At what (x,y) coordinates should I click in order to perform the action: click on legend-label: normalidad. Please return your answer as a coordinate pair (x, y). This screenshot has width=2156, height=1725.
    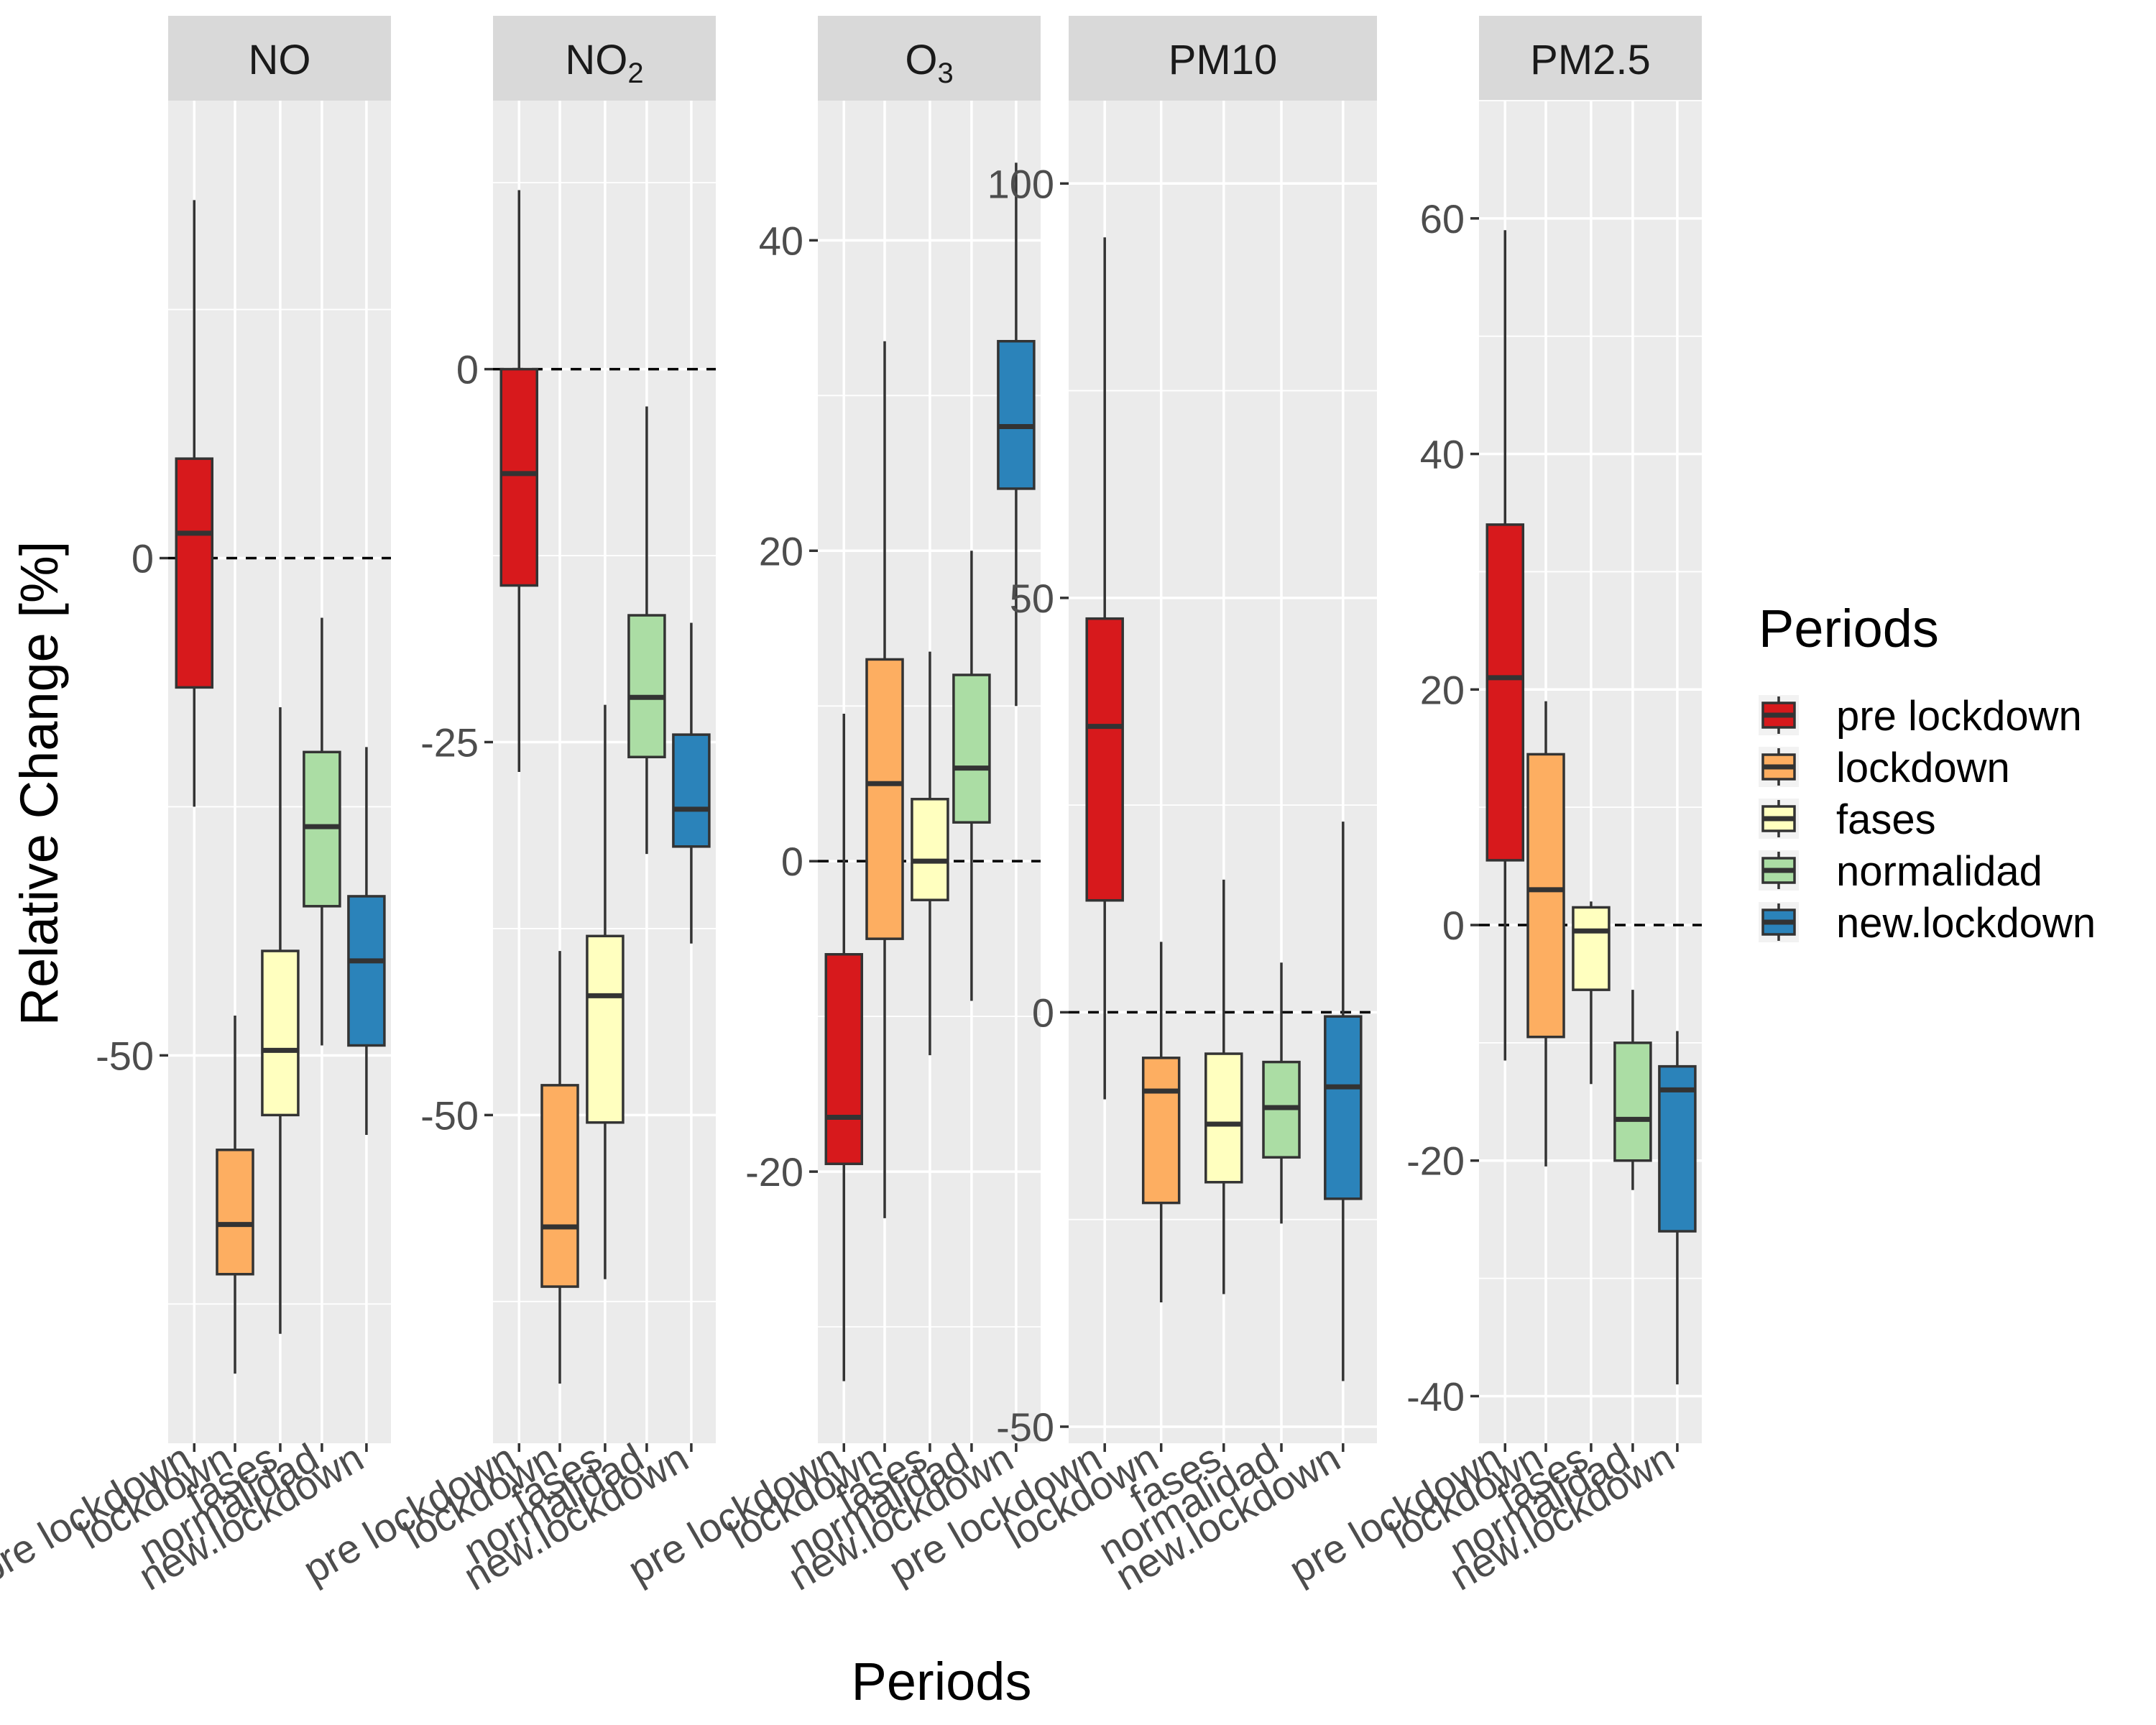
    Looking at the image, I should click on (1939, 871).